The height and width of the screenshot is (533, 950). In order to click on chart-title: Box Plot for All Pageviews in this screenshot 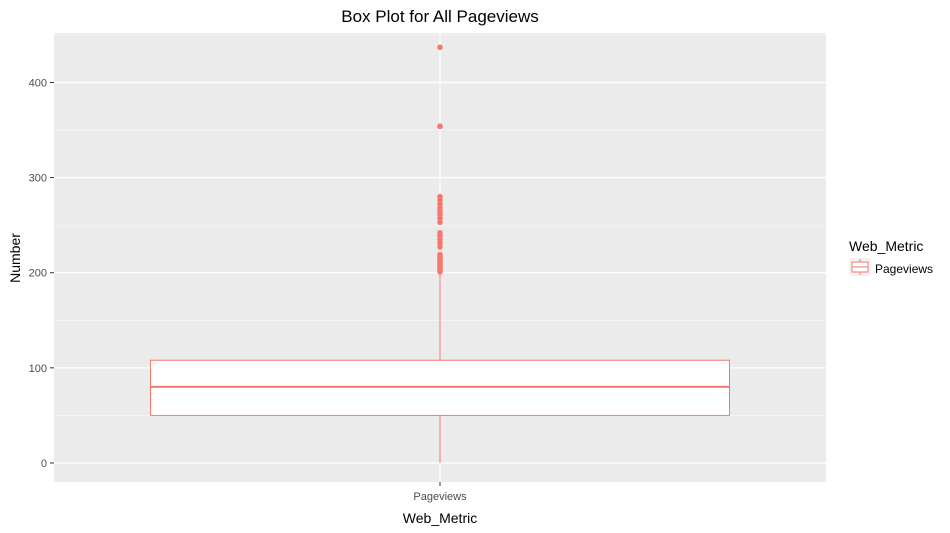, I will do `click(439, 16)`.